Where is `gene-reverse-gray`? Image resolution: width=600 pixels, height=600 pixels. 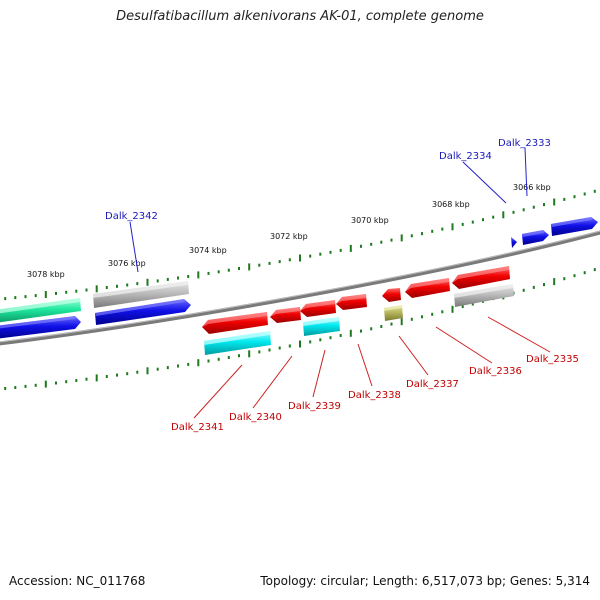 gene-reverse-gray is located at coordinates (484, 295).